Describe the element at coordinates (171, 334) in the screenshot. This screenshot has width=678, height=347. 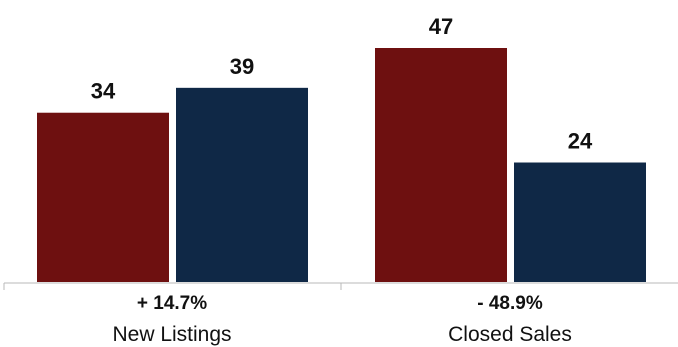
I see `category-label-new-listings: New Listings` at that location.